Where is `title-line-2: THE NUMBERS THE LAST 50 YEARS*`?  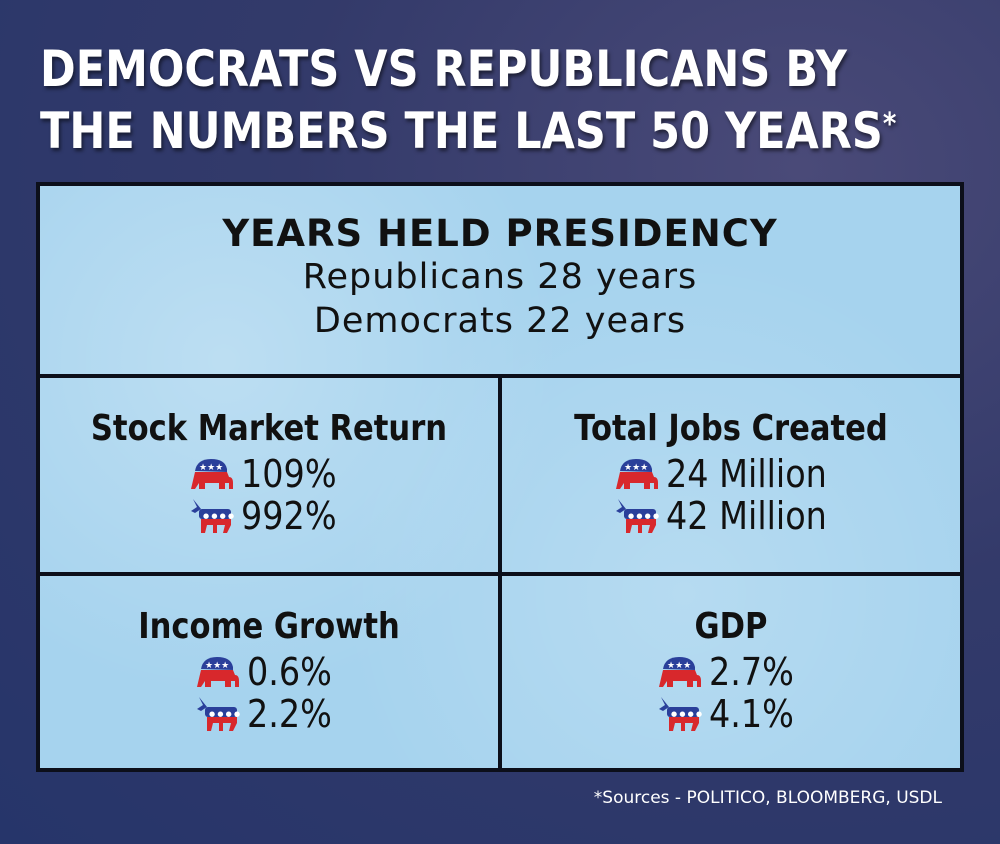 title-line-2: THE NUMBERS THE LAST 50 YEARS* is located at coordinates (468, 131).